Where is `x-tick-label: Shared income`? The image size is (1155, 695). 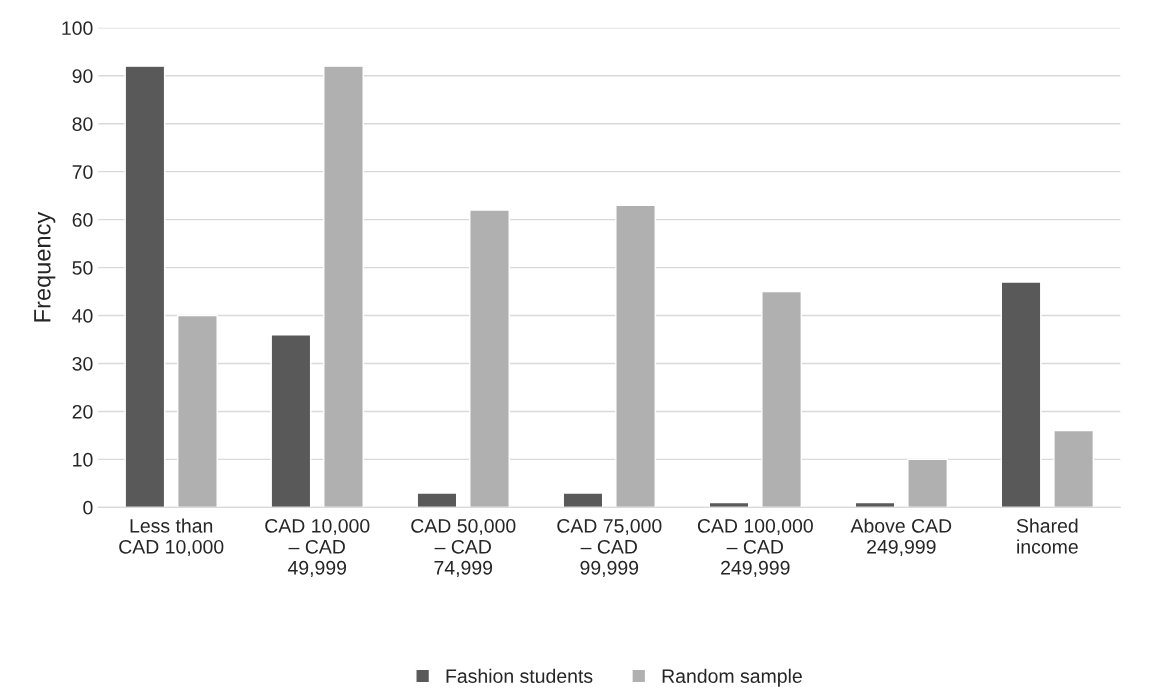
x-tick-label: Shared income is located at coordinates (1047, 536).